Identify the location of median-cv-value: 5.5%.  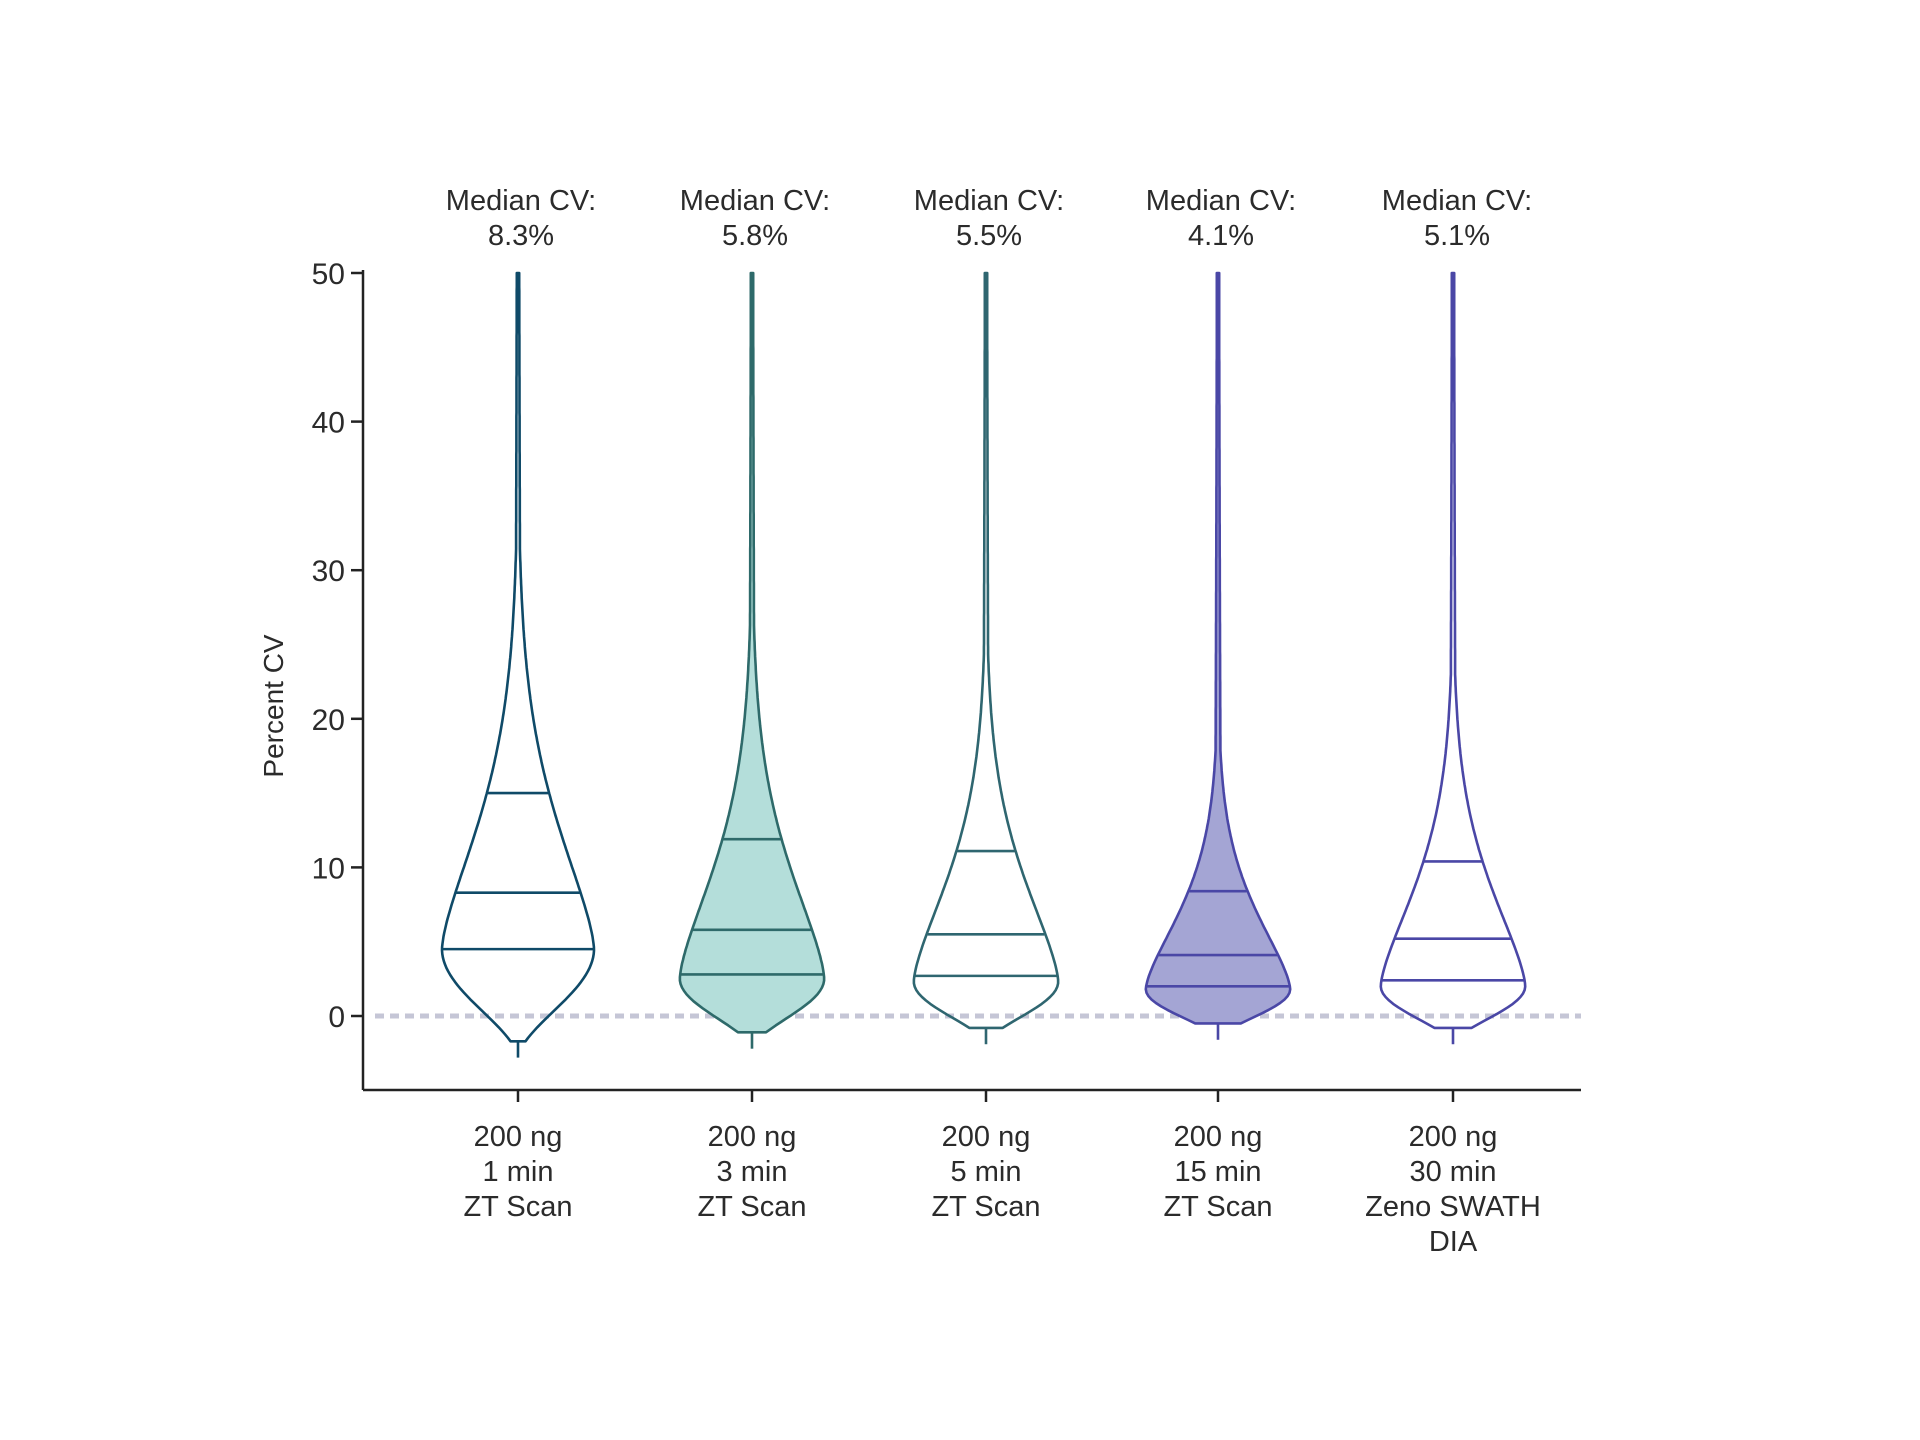
(989, 236).